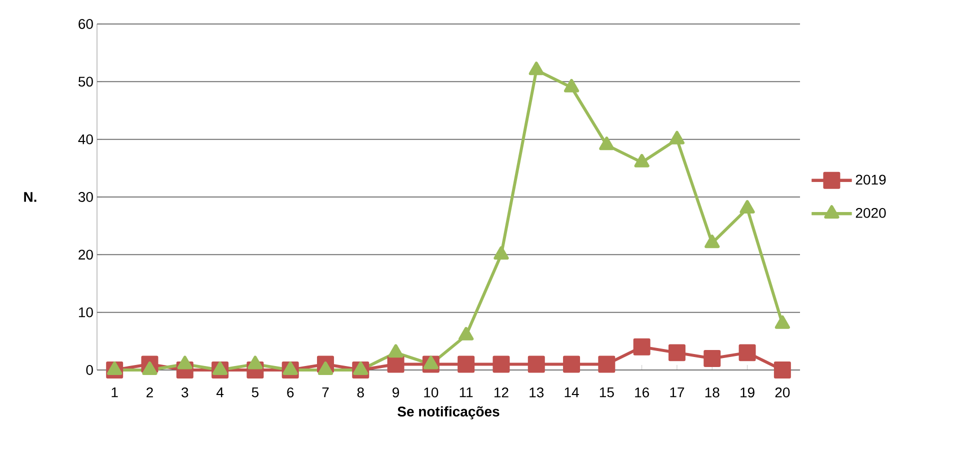 Image resolution: width=954 pixels, height=454 pixels. I want to click on x-tick-label: 18, so click(712, 393).